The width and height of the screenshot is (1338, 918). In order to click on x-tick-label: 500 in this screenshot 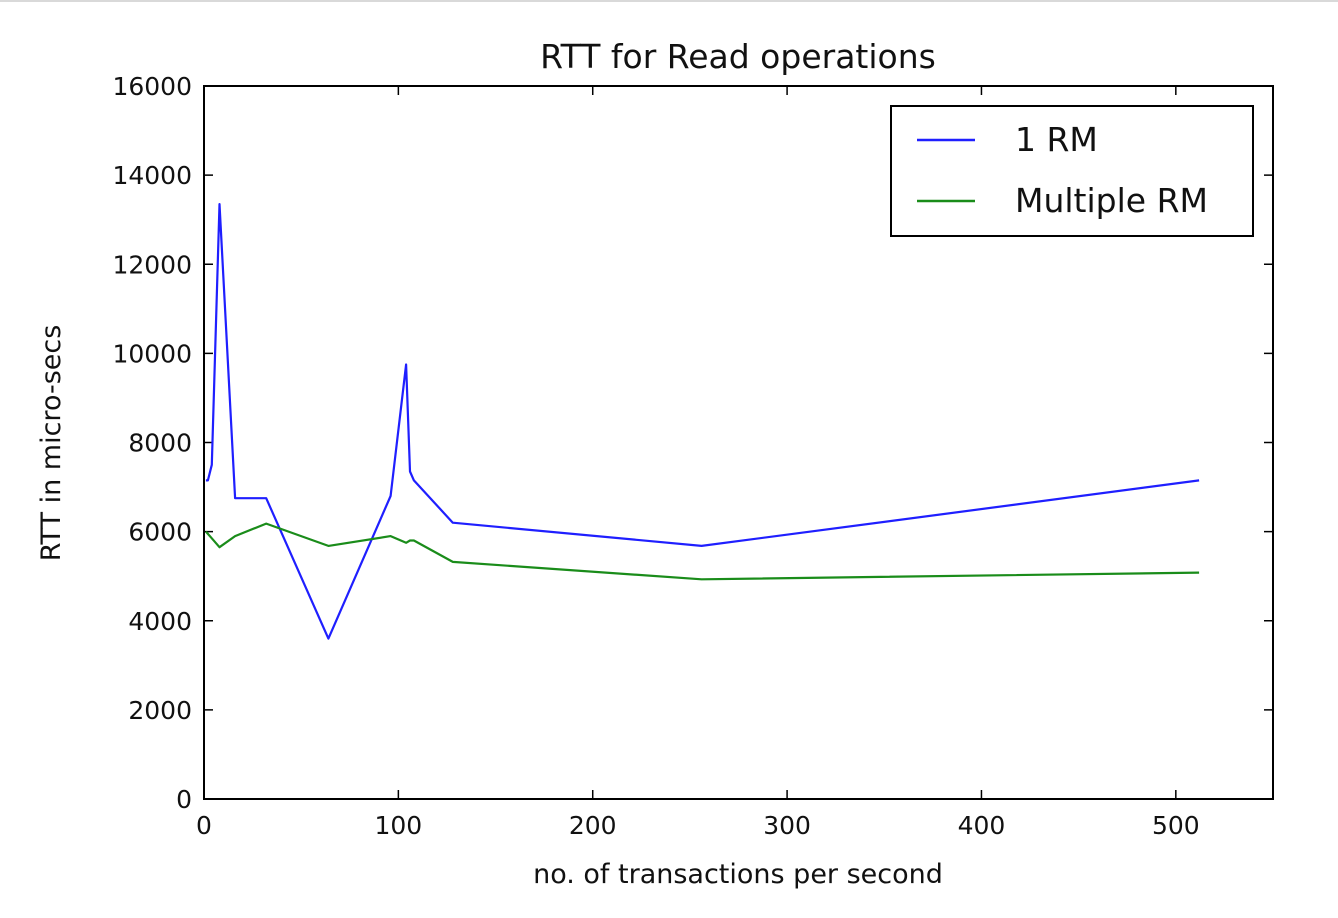, I will do `click(1176, 825)`.